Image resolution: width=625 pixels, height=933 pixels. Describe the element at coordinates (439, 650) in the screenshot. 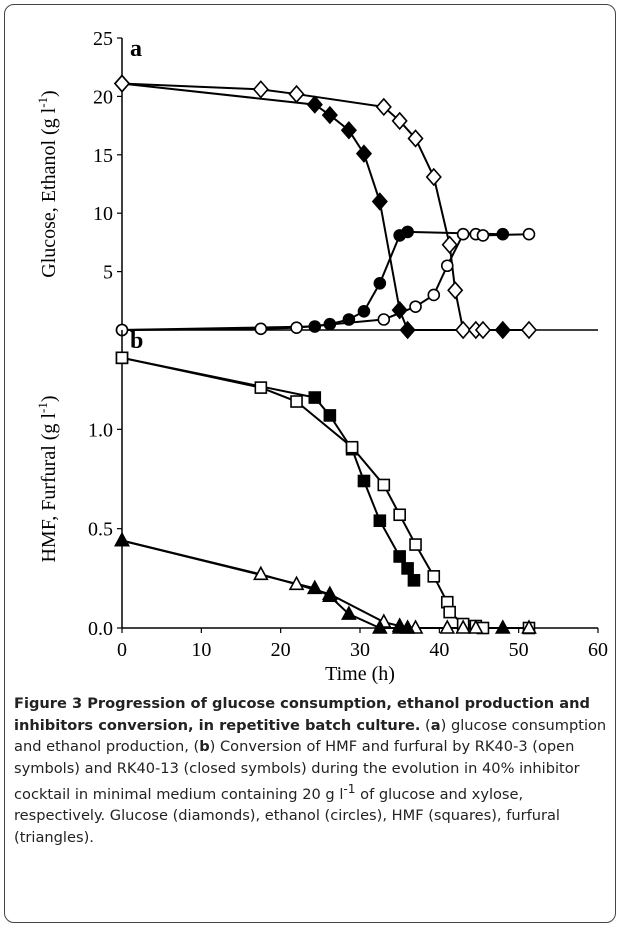

I see `x-tick-label: 40` at that location.